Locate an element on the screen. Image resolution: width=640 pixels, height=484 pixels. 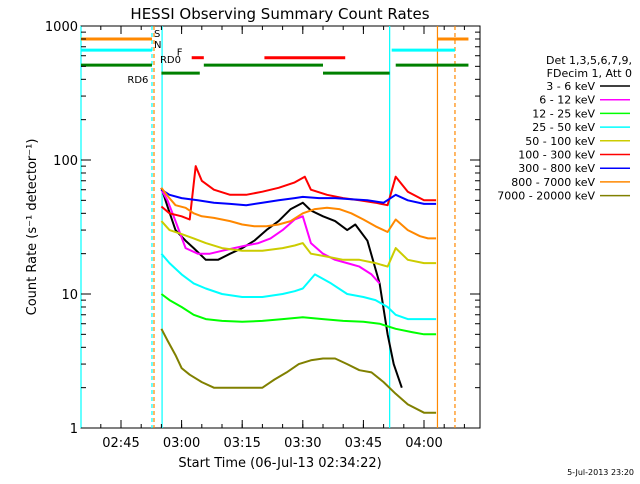
legend-label-3: 25 - 50 keV is located at coordinates (563, 127).